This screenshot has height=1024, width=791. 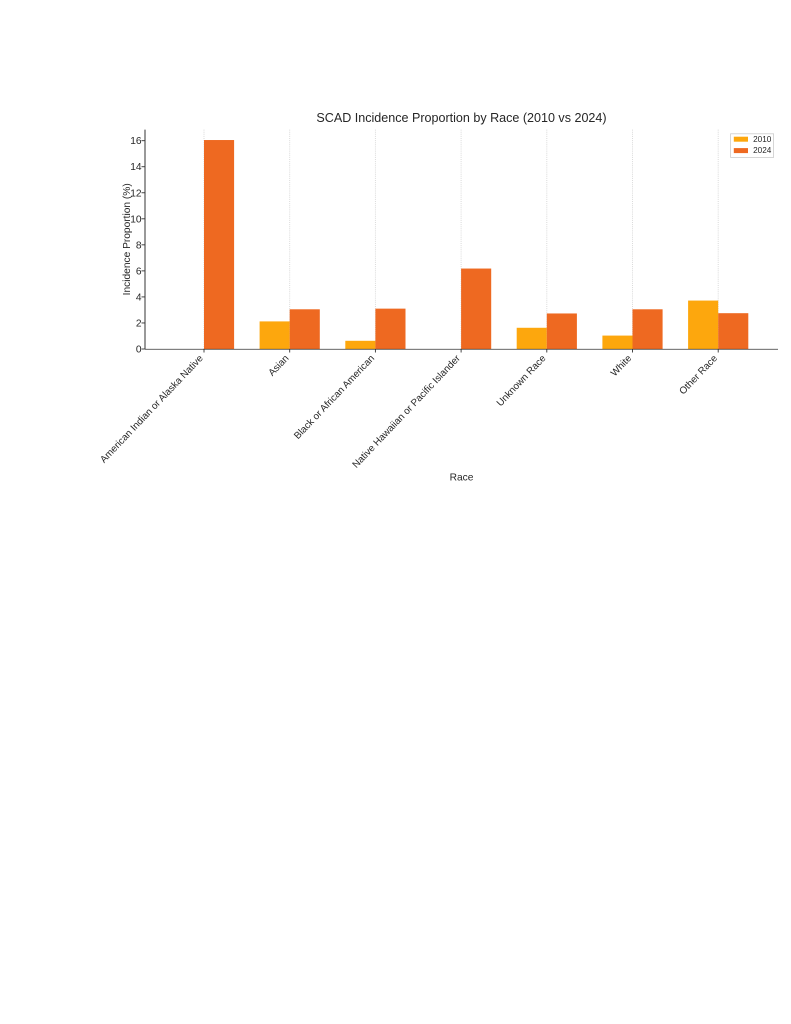 I want to click on svg-text: 4, so click(x=139, y=297).